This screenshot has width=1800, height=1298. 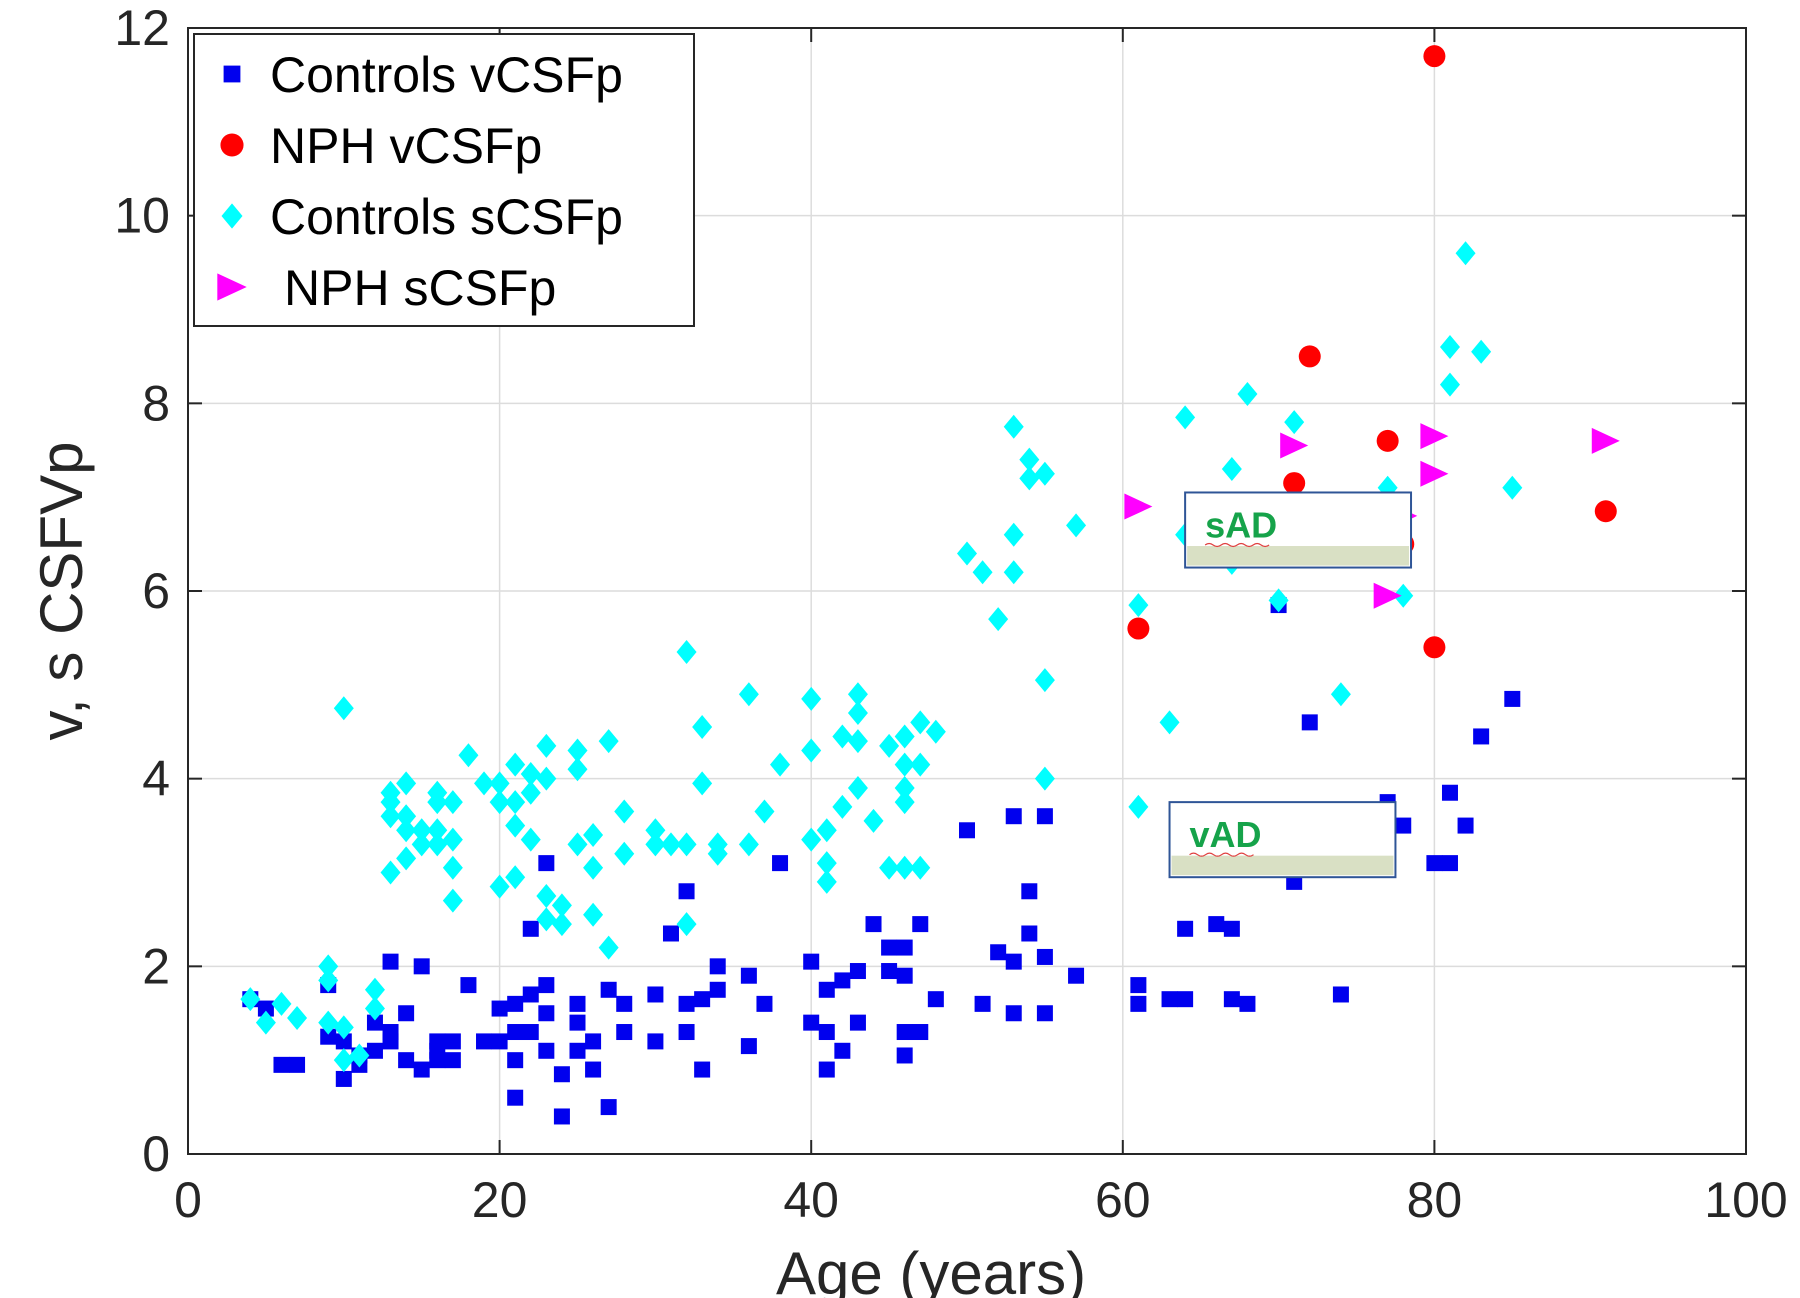 I want to click on annotation-band, so click(x=1298, y=556).